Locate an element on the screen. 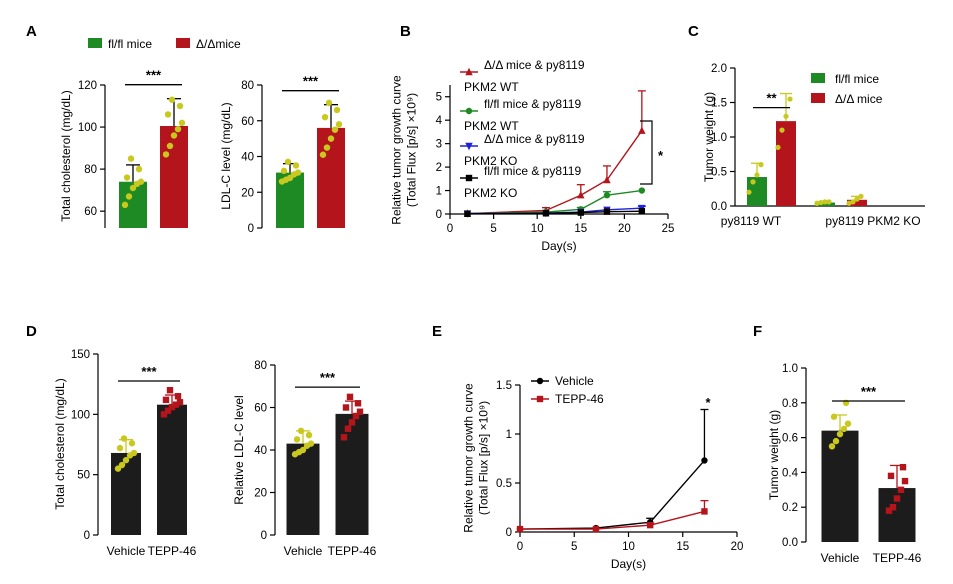  F-y-tick-label: 0.2 is located at coordinates (790, 508).